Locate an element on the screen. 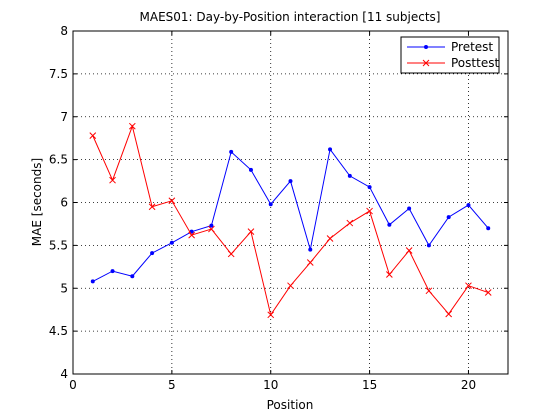 This screenshot has height=420, width=560. legend-item-posttest: Posttest is located at coordinates (453, 63).